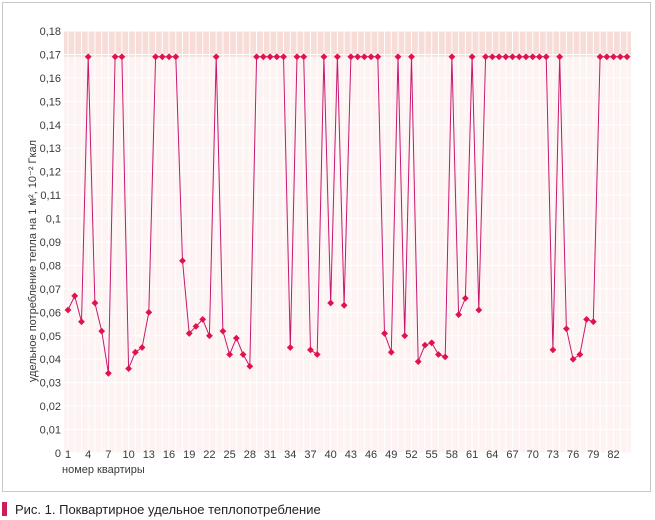 The width and height of the screenshot is (655, 520). What do you see at coordinates (351, 455) in the screenshot?
I see `x-tick-label: 43` at bounding box center [351, 455].